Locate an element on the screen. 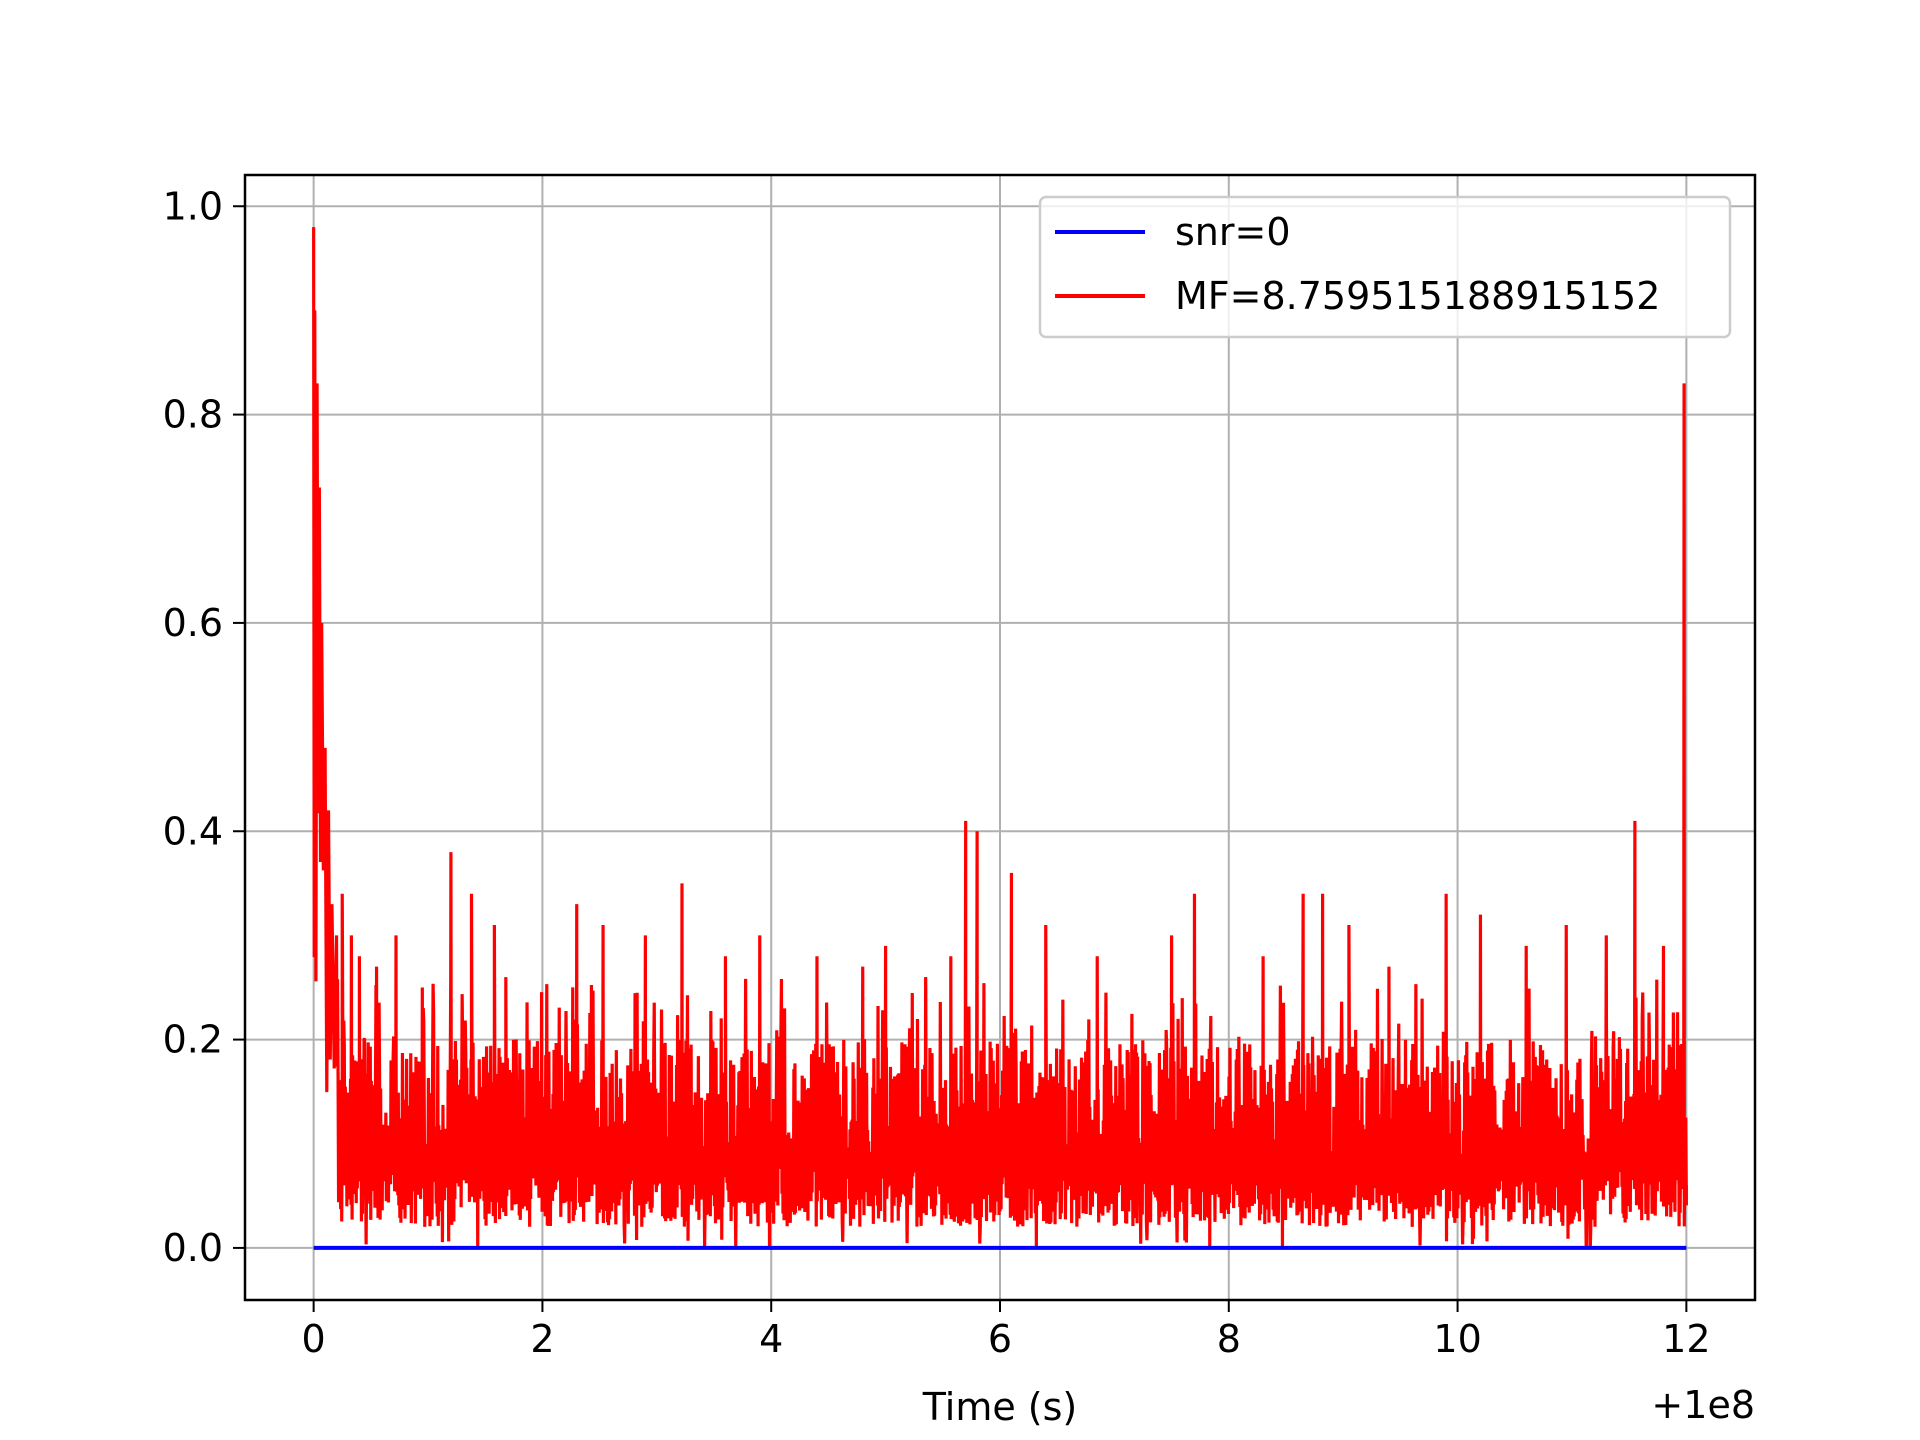 The width and height of the screenshot is (1920, 1440). y-axis-ticks: 0.0 0.2 0.4 0.6 0.8 1.0 is located at coordinates (204, 727).